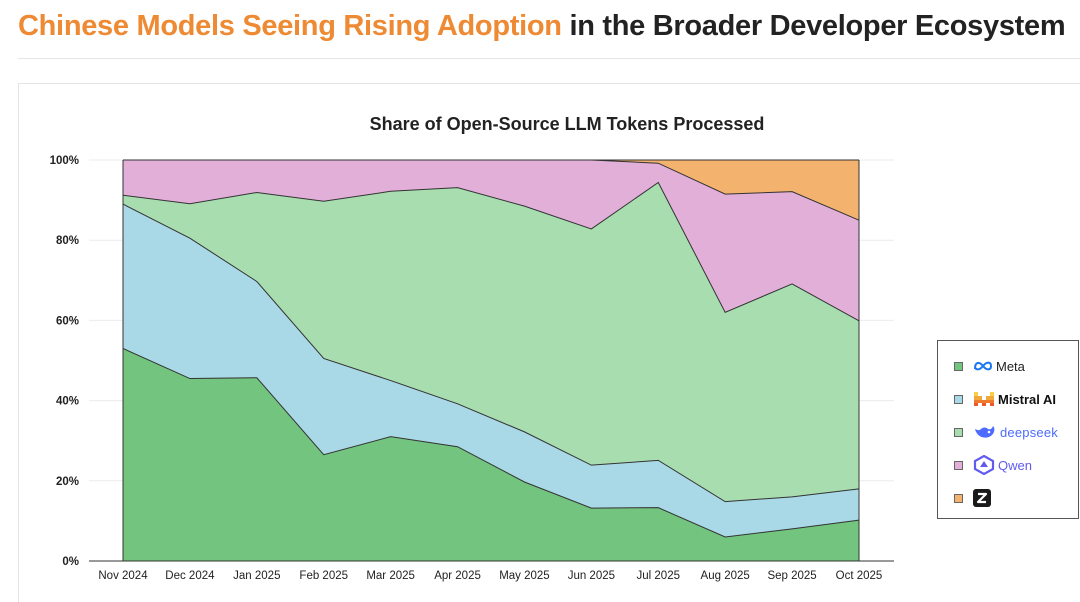  What do you see at coordinates (64, 361) in the screenshot?
I see `y-axis-ticks: 0% 20% 40% 60% 80% 100%` at bounding box center [64, 361].